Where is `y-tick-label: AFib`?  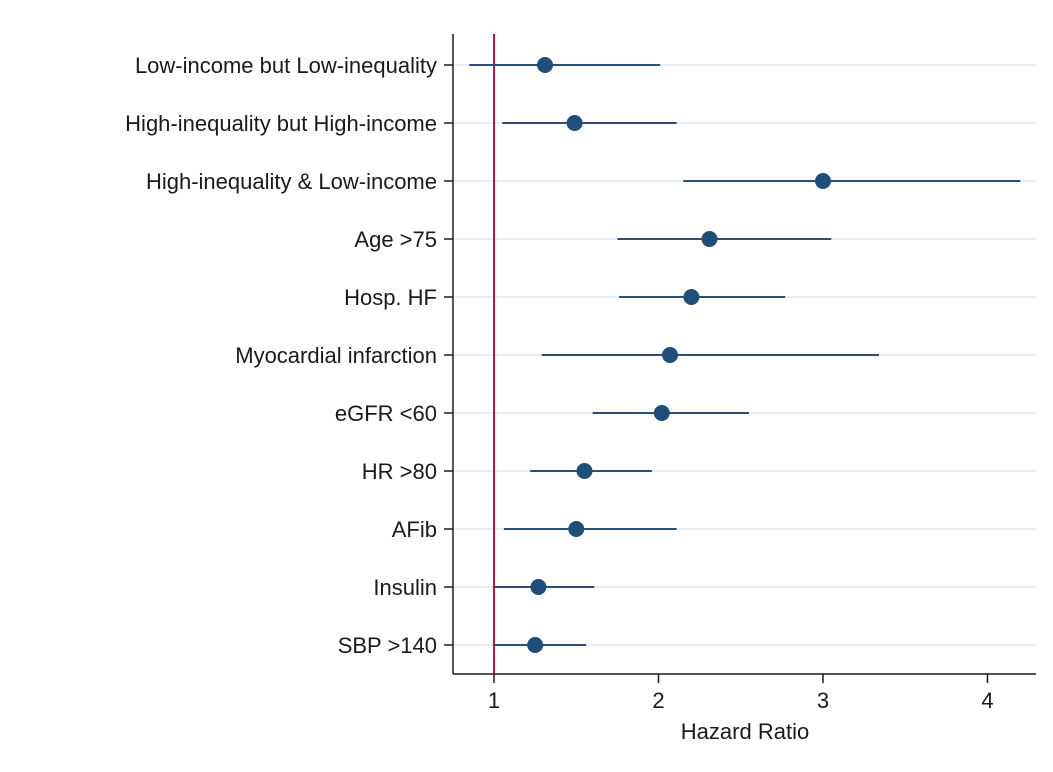
y-tick-label: AFib is located at coordinates (414, 529).